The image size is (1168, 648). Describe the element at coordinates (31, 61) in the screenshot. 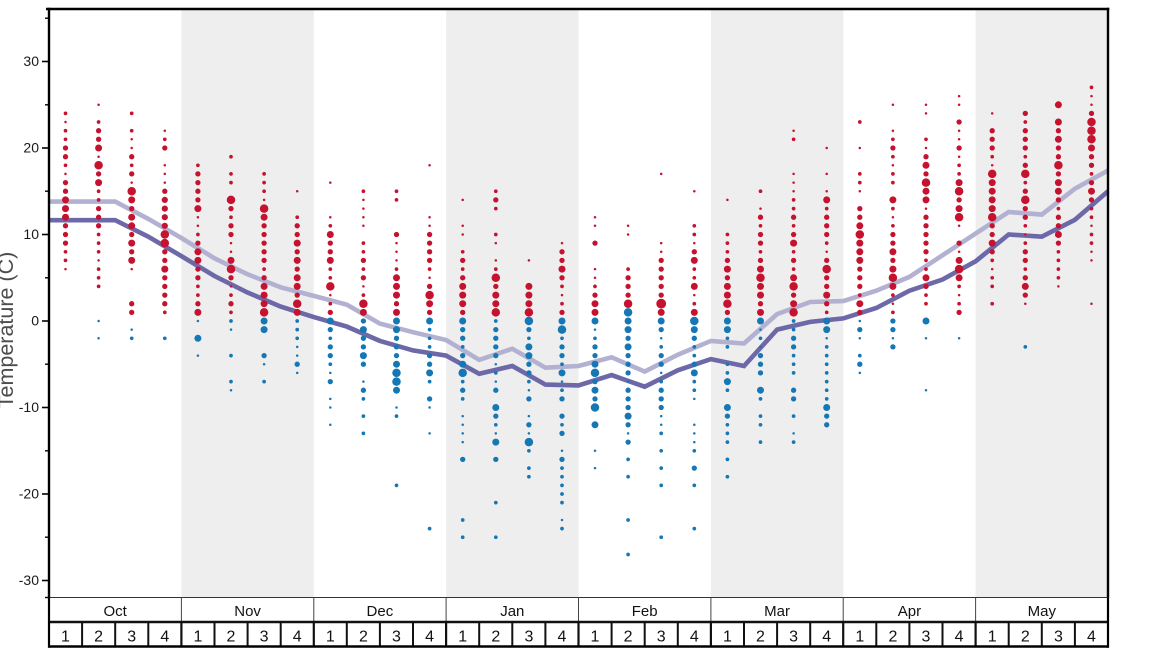

I see `svg-text: 30` at that location.